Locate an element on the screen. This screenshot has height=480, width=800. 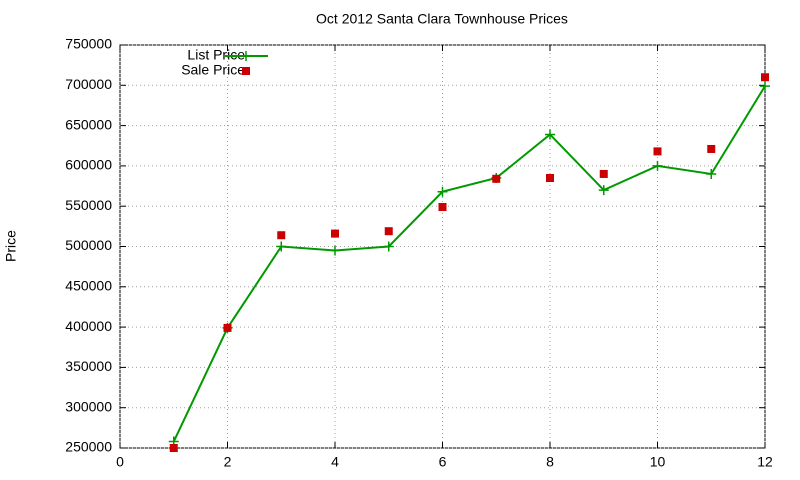
x-tick-label: 0 is located at coordinates (120, 462).